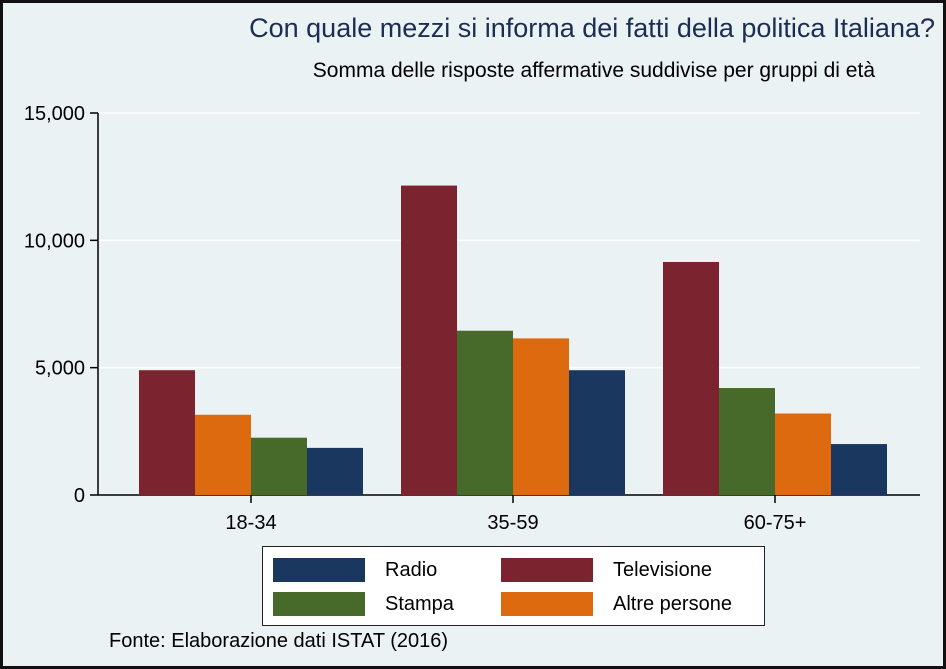 The image size is (946, 669). What do you see at coordinates (411, 570) in the screenshot?
I see `legend-label-radio: Radio` at bounding box center [411, 570].